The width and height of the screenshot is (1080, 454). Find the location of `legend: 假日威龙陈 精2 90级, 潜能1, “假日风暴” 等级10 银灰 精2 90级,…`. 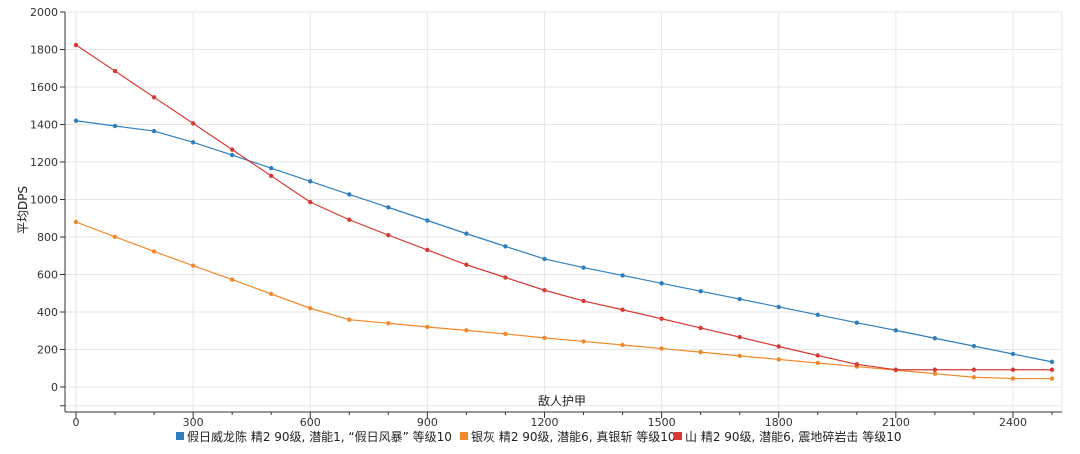

legend: 假日威龙陈 精2 90级, 潜能1, “假日风暴” 等级10 银灰 精2 90级,… is located at coordinates (539, 436).